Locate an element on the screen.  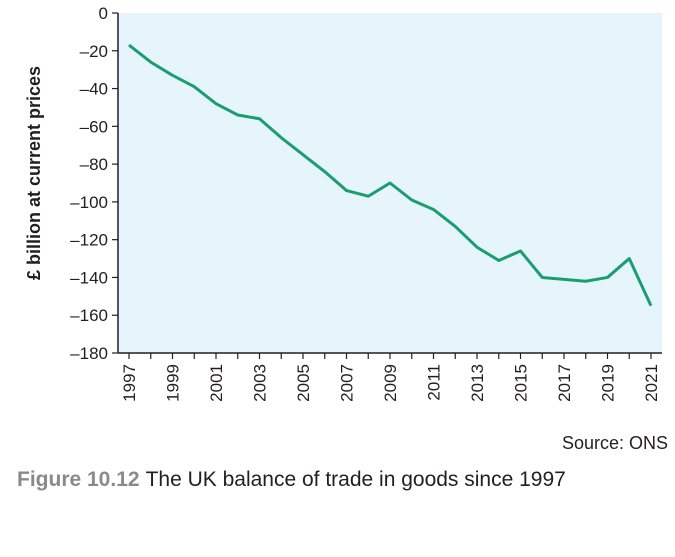
x-tick-label: 1999 is located at coordinates (173, 383).